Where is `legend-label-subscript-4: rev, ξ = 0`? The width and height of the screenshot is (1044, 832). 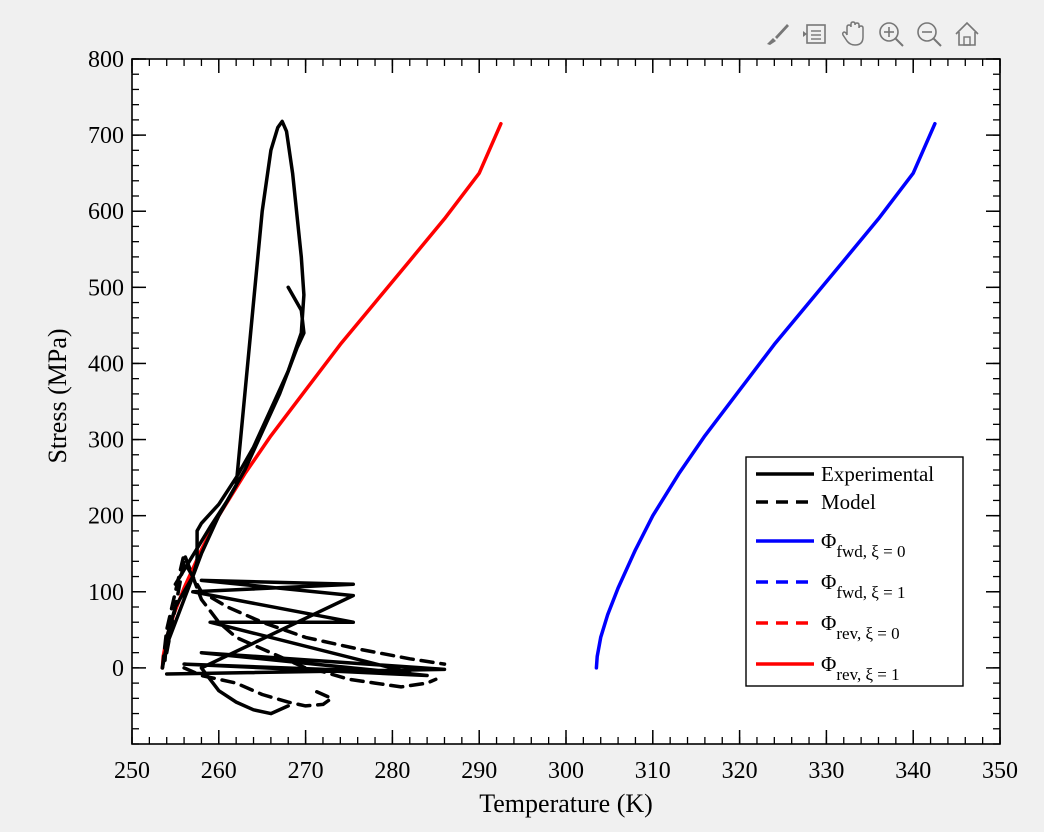 legend-label-subscript-4: rev, ξ = 0 is located at coordinates (867, 633).